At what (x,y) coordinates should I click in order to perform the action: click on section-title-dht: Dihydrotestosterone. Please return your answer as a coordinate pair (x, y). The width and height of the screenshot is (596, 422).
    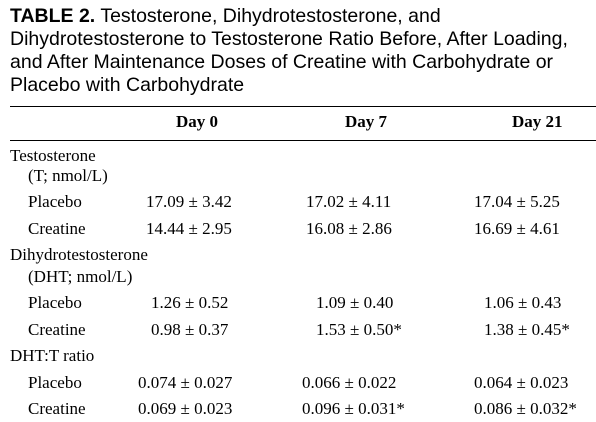
    Looking at the image, I should click on (79, 254).